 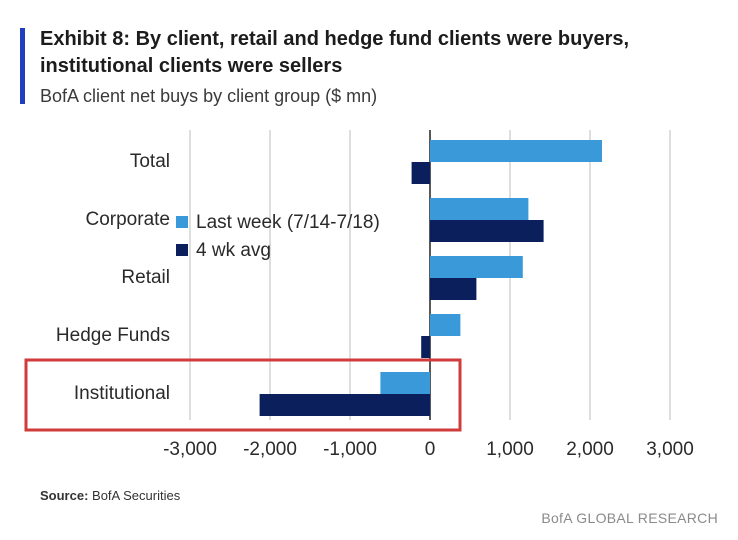 I want to click on category-label: Total, so click(x=150, y=161).